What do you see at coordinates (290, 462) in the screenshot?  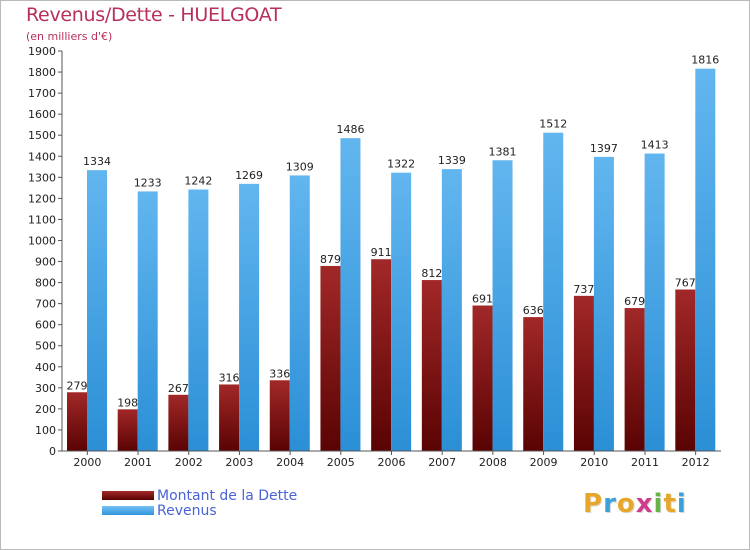 I see `x-tick-label: 2004` at bounding box center [290, 462].